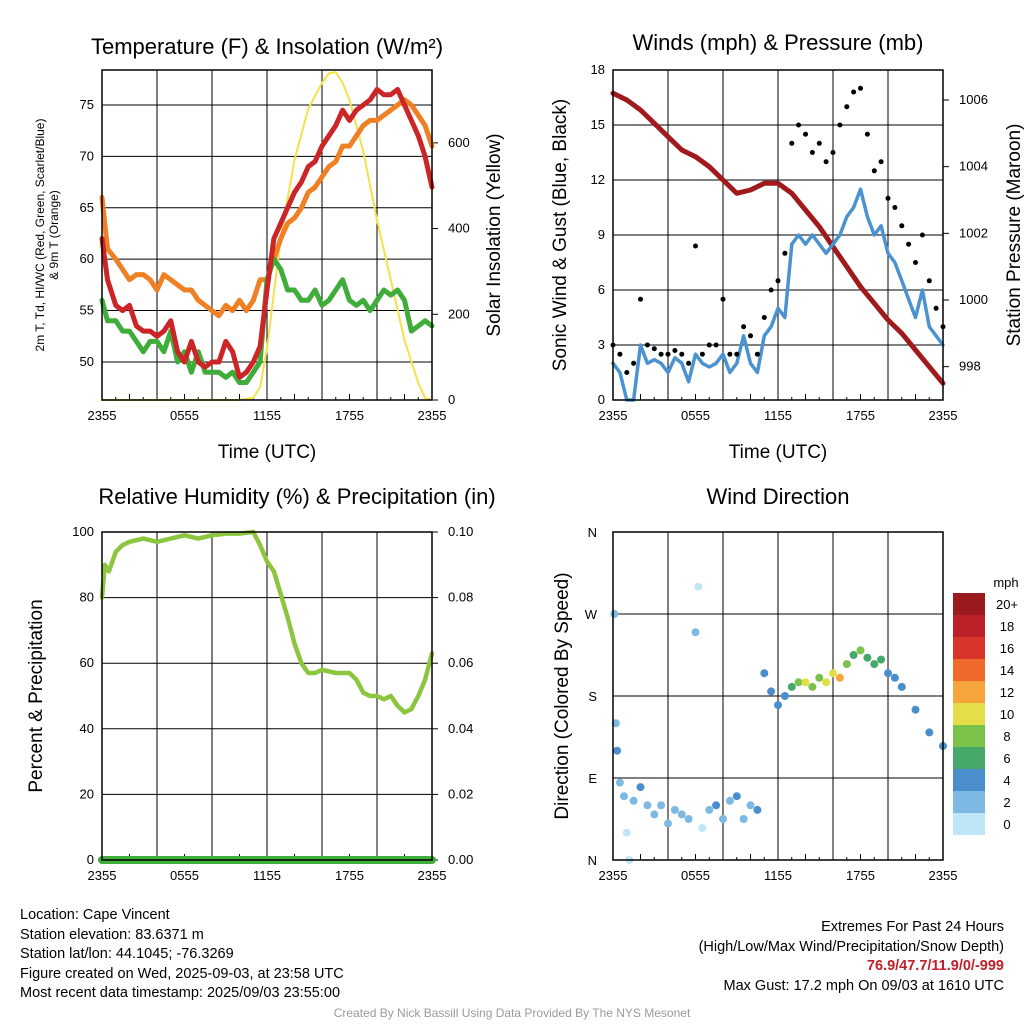 This screenshot has width=1024, height=1024. Describe the element at coordinates (1014, 235) in the screenshot. I see `wind-y2-label: Station Pressure (Maroon)` at that location.